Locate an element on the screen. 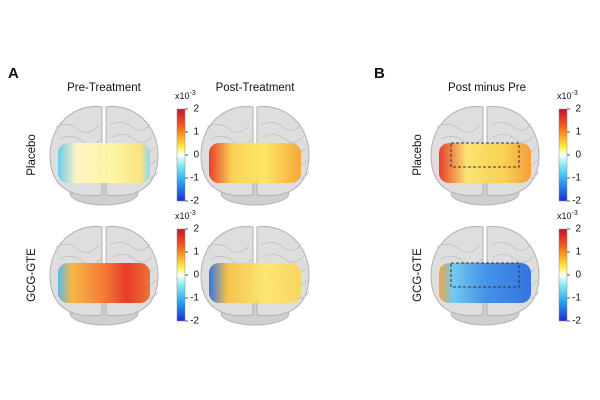  column-title: Post minus Pre is located at coordinates (487, 88).